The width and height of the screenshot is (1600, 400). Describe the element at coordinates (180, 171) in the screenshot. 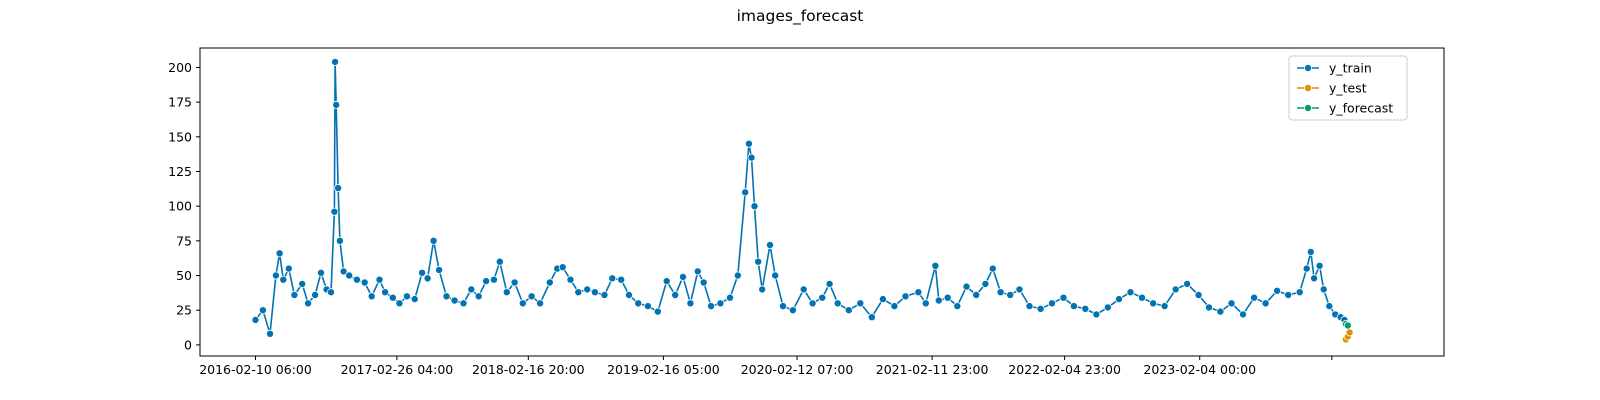

I see `y-tick-label: 125` at that location.